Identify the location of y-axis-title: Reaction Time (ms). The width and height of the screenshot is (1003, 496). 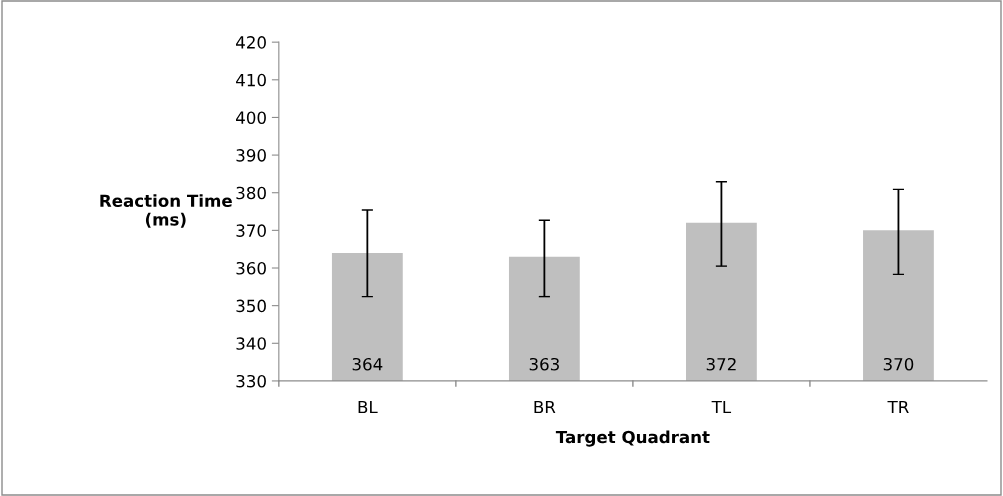
(166, 211).